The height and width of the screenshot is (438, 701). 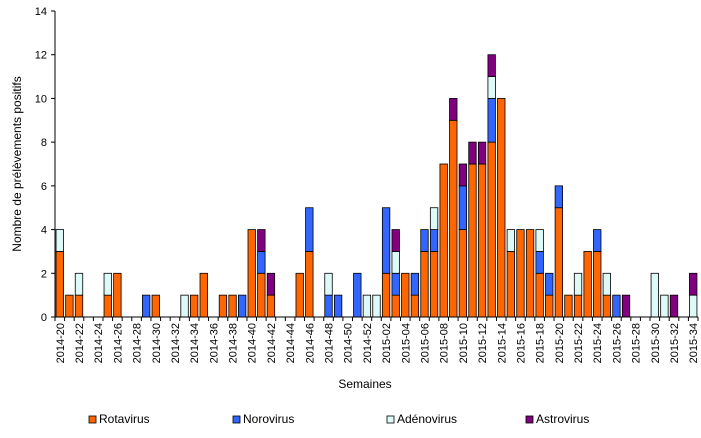 What do you see at coordinates (214, 343) in the screenshot?
I see `x-tick-label: 2014-36` at bounding box center [214, 343].